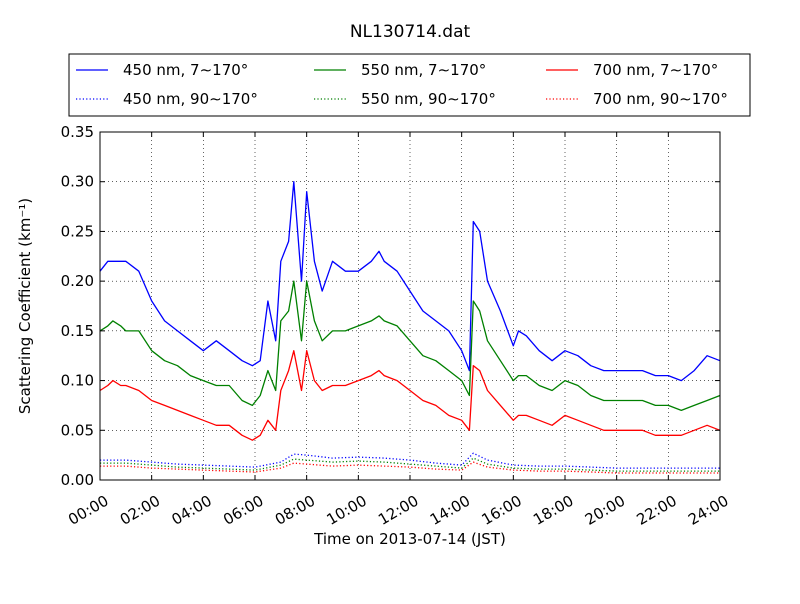  Describe the element at coordinates (190, 99) in the screenshot. I see `legend-label: 450 nm, 90∼170°` at that location.